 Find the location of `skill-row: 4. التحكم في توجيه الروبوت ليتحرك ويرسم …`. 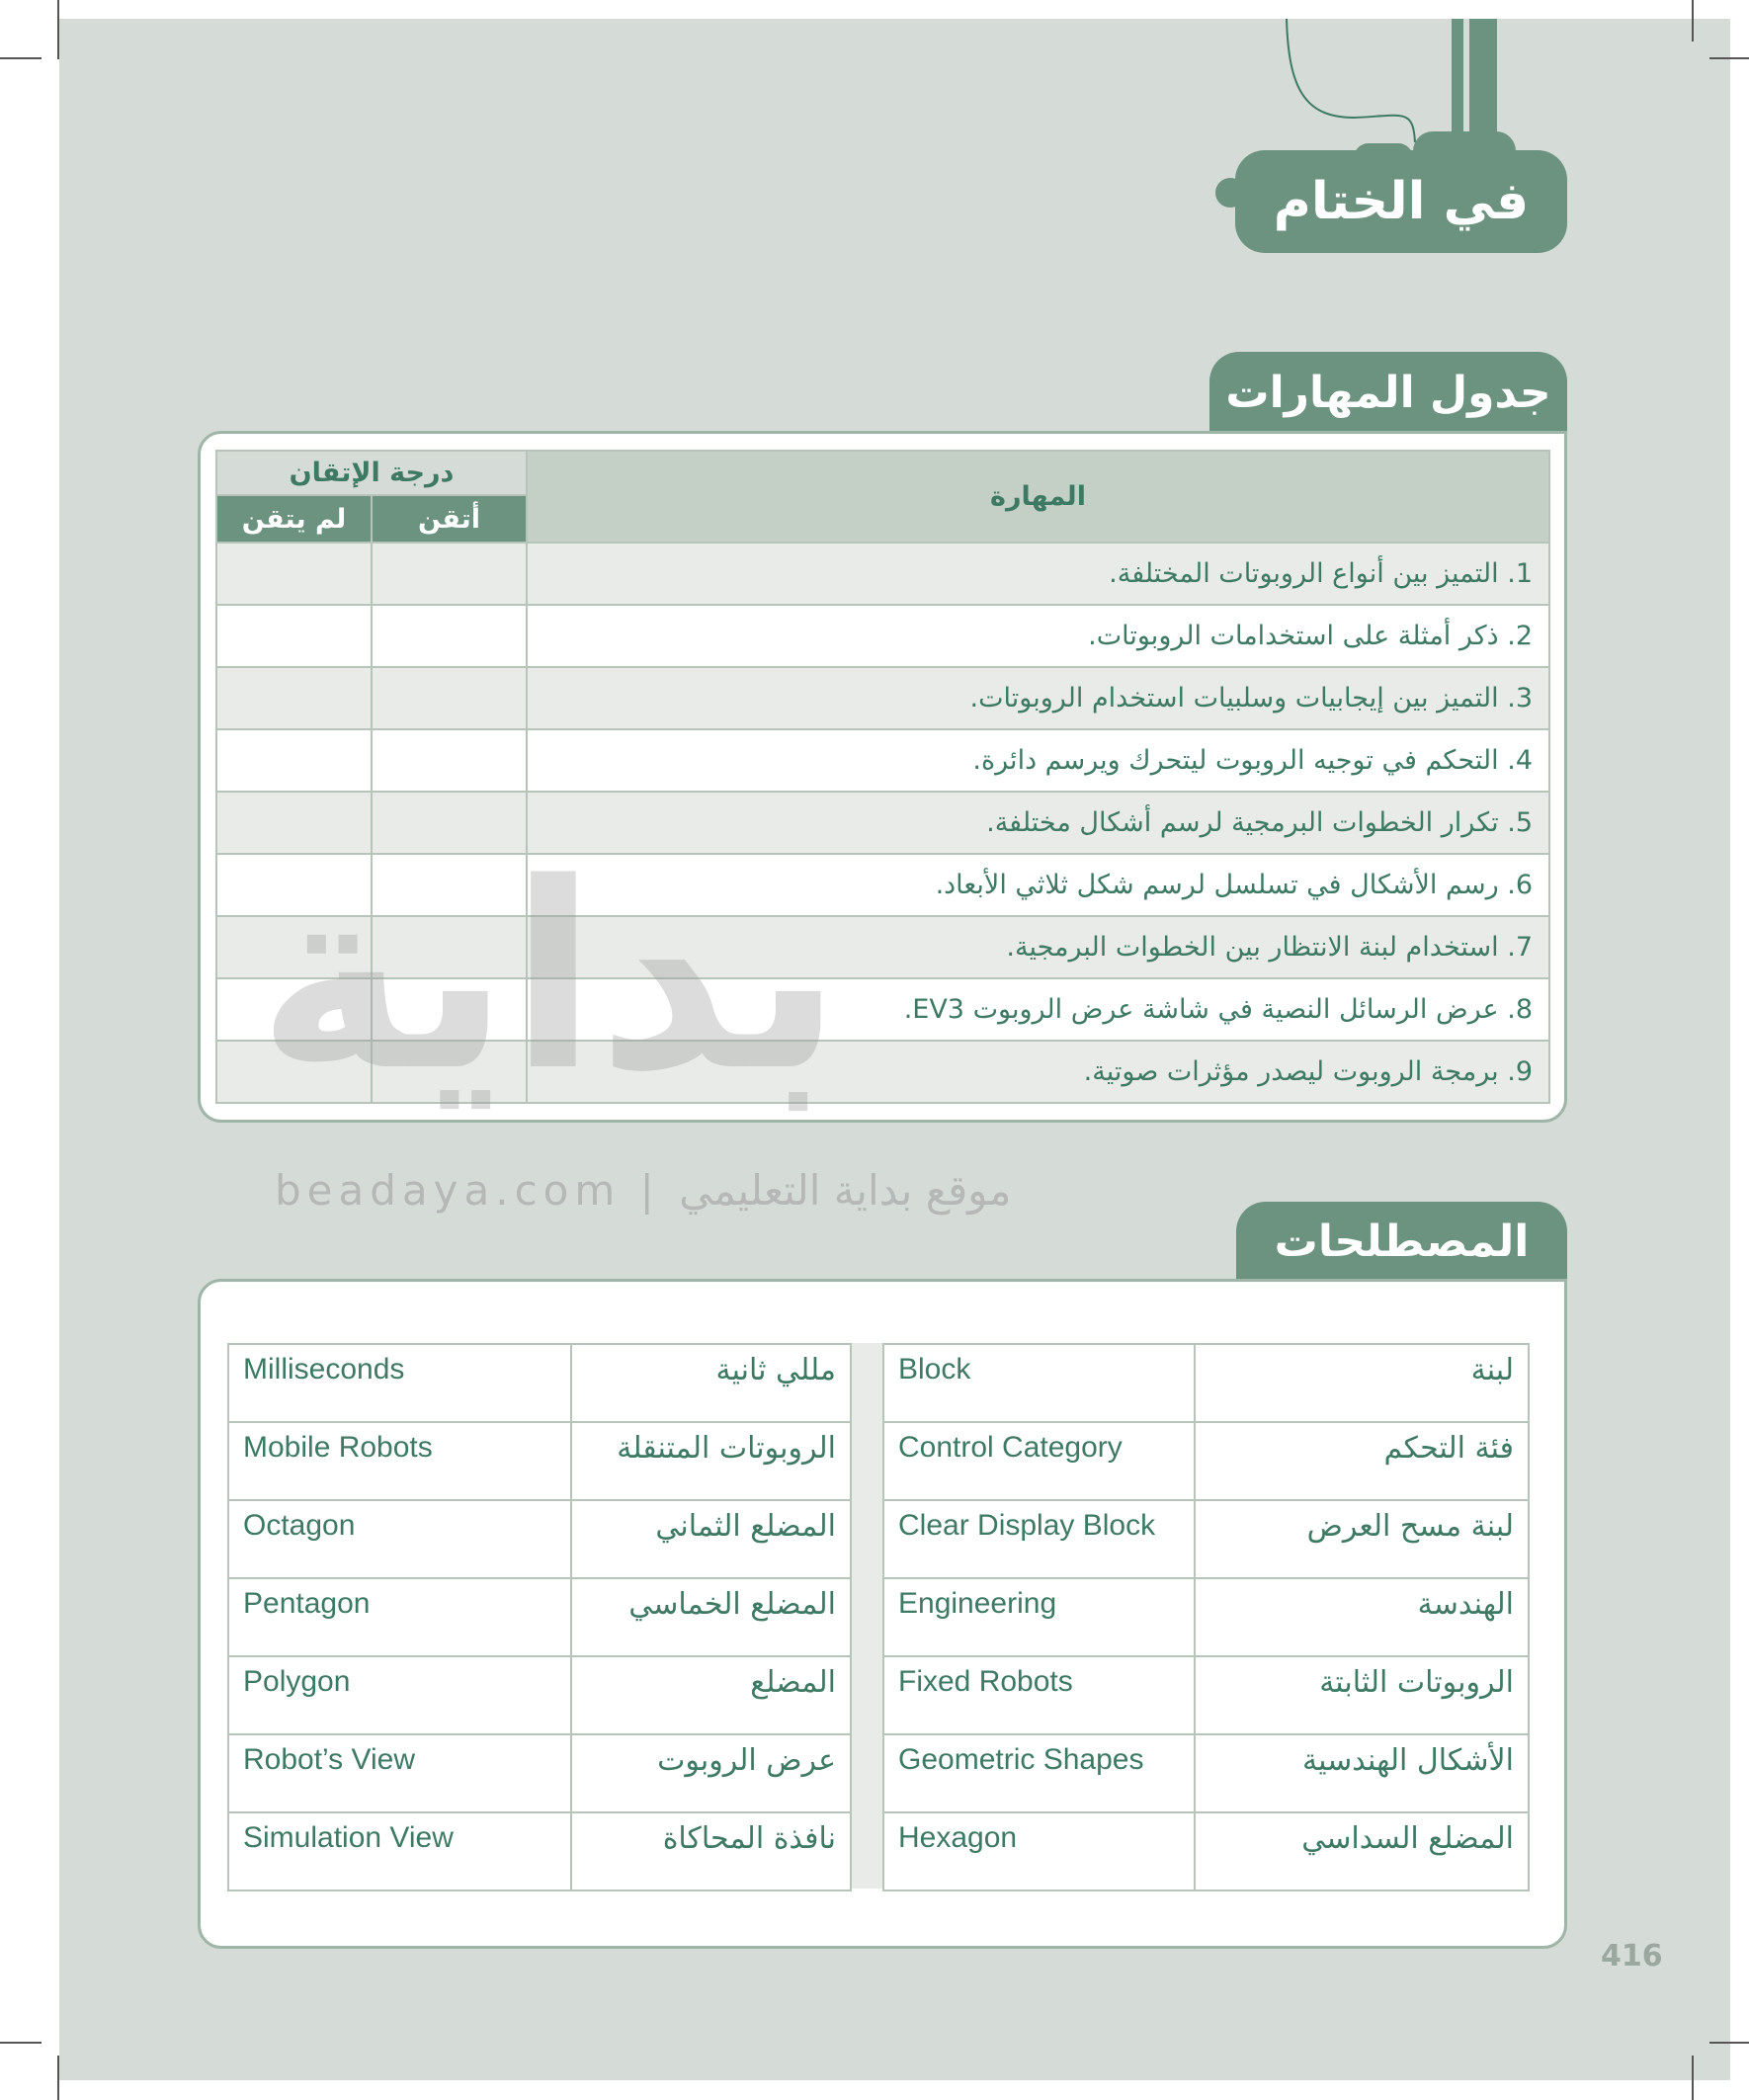

skill-row: 4. التحكم في توجيه الروبوت ليتحرك ويرسم … is located at coordinates (882, 760).